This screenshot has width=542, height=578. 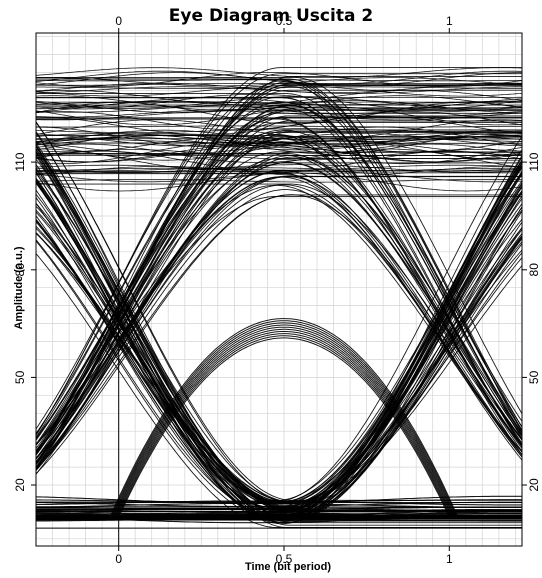 I want to click on x-tick-label-top: 0.5, so click(x=284, y=21).